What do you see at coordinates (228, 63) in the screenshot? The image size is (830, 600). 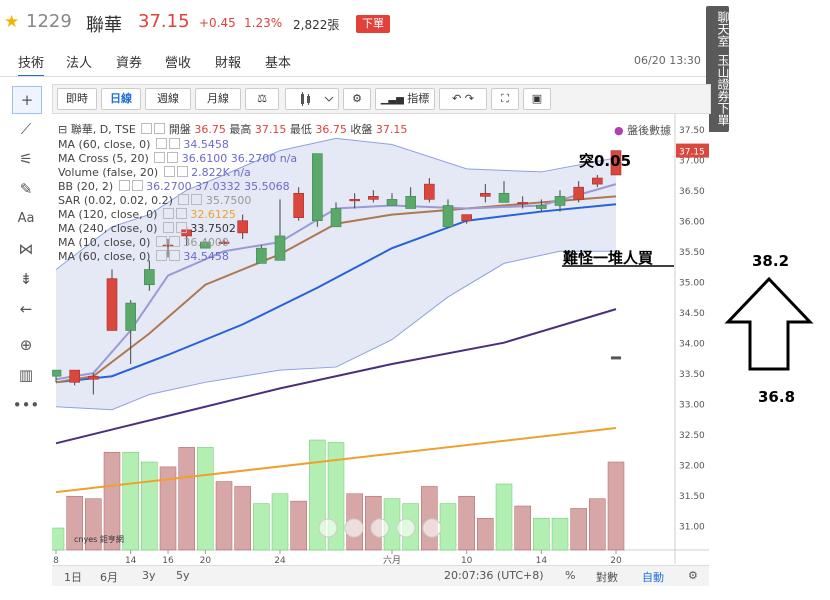 I see `tab-financials: 財報` at bounding box center [228, 63].